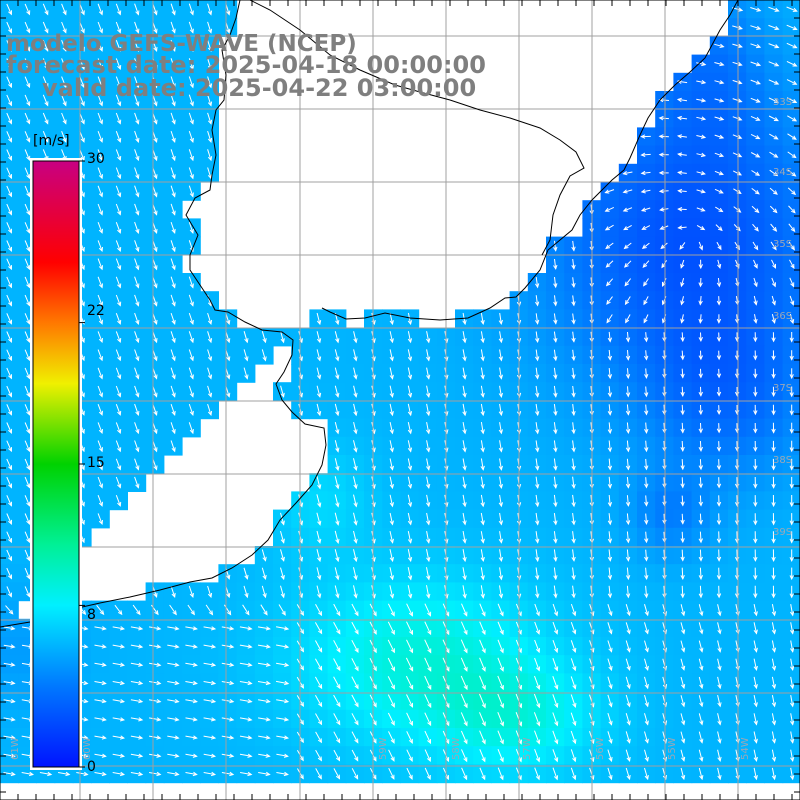 The image size is (800, 800). I want to click on lat-label: 37S, so click(783, 388).